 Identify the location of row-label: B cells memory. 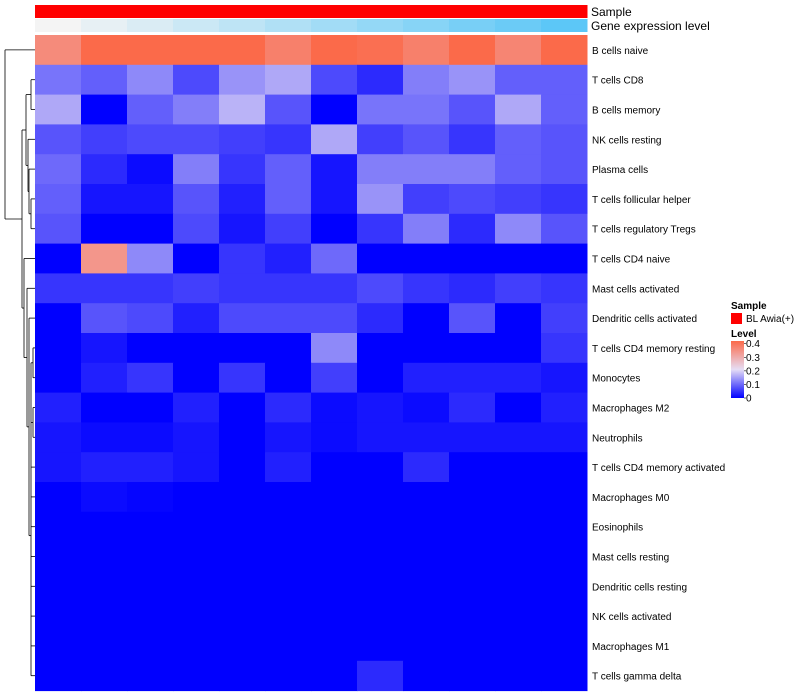
(626, 111).